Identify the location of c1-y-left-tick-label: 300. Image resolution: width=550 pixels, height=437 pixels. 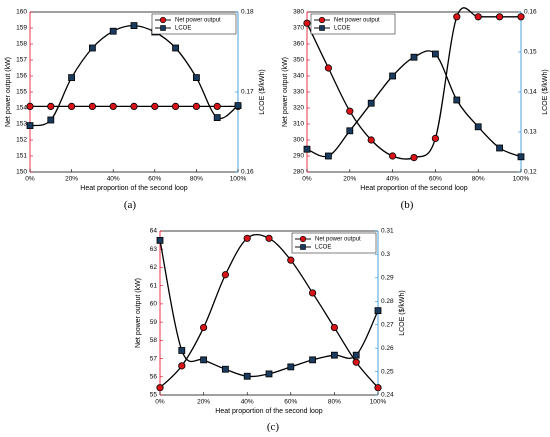
(298, 140).